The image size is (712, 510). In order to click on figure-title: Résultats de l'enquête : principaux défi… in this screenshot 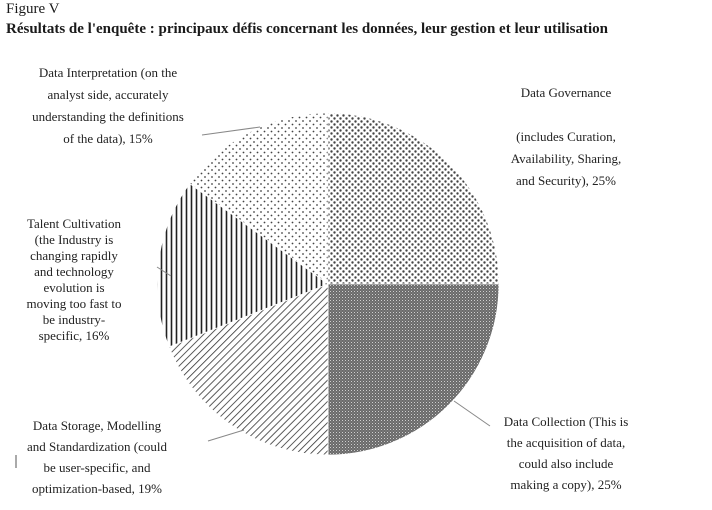, I will do `click(307, 29)`.